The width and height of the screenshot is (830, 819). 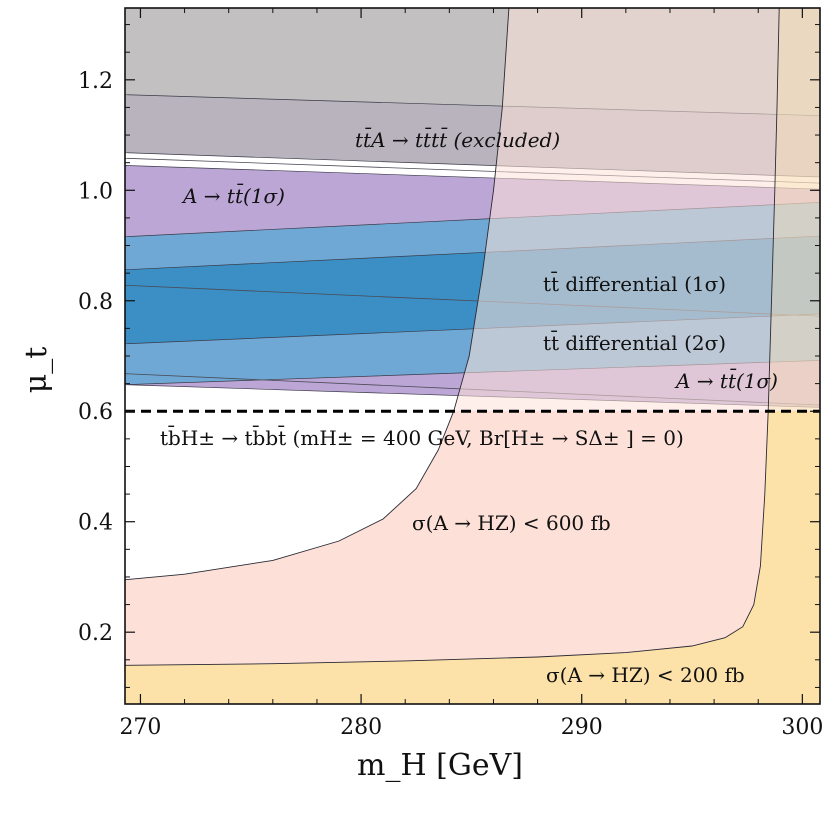 I want to click on annotation-tt-differential-2sigma: tt̄ differential (2σ), so click(x=634, y=342).